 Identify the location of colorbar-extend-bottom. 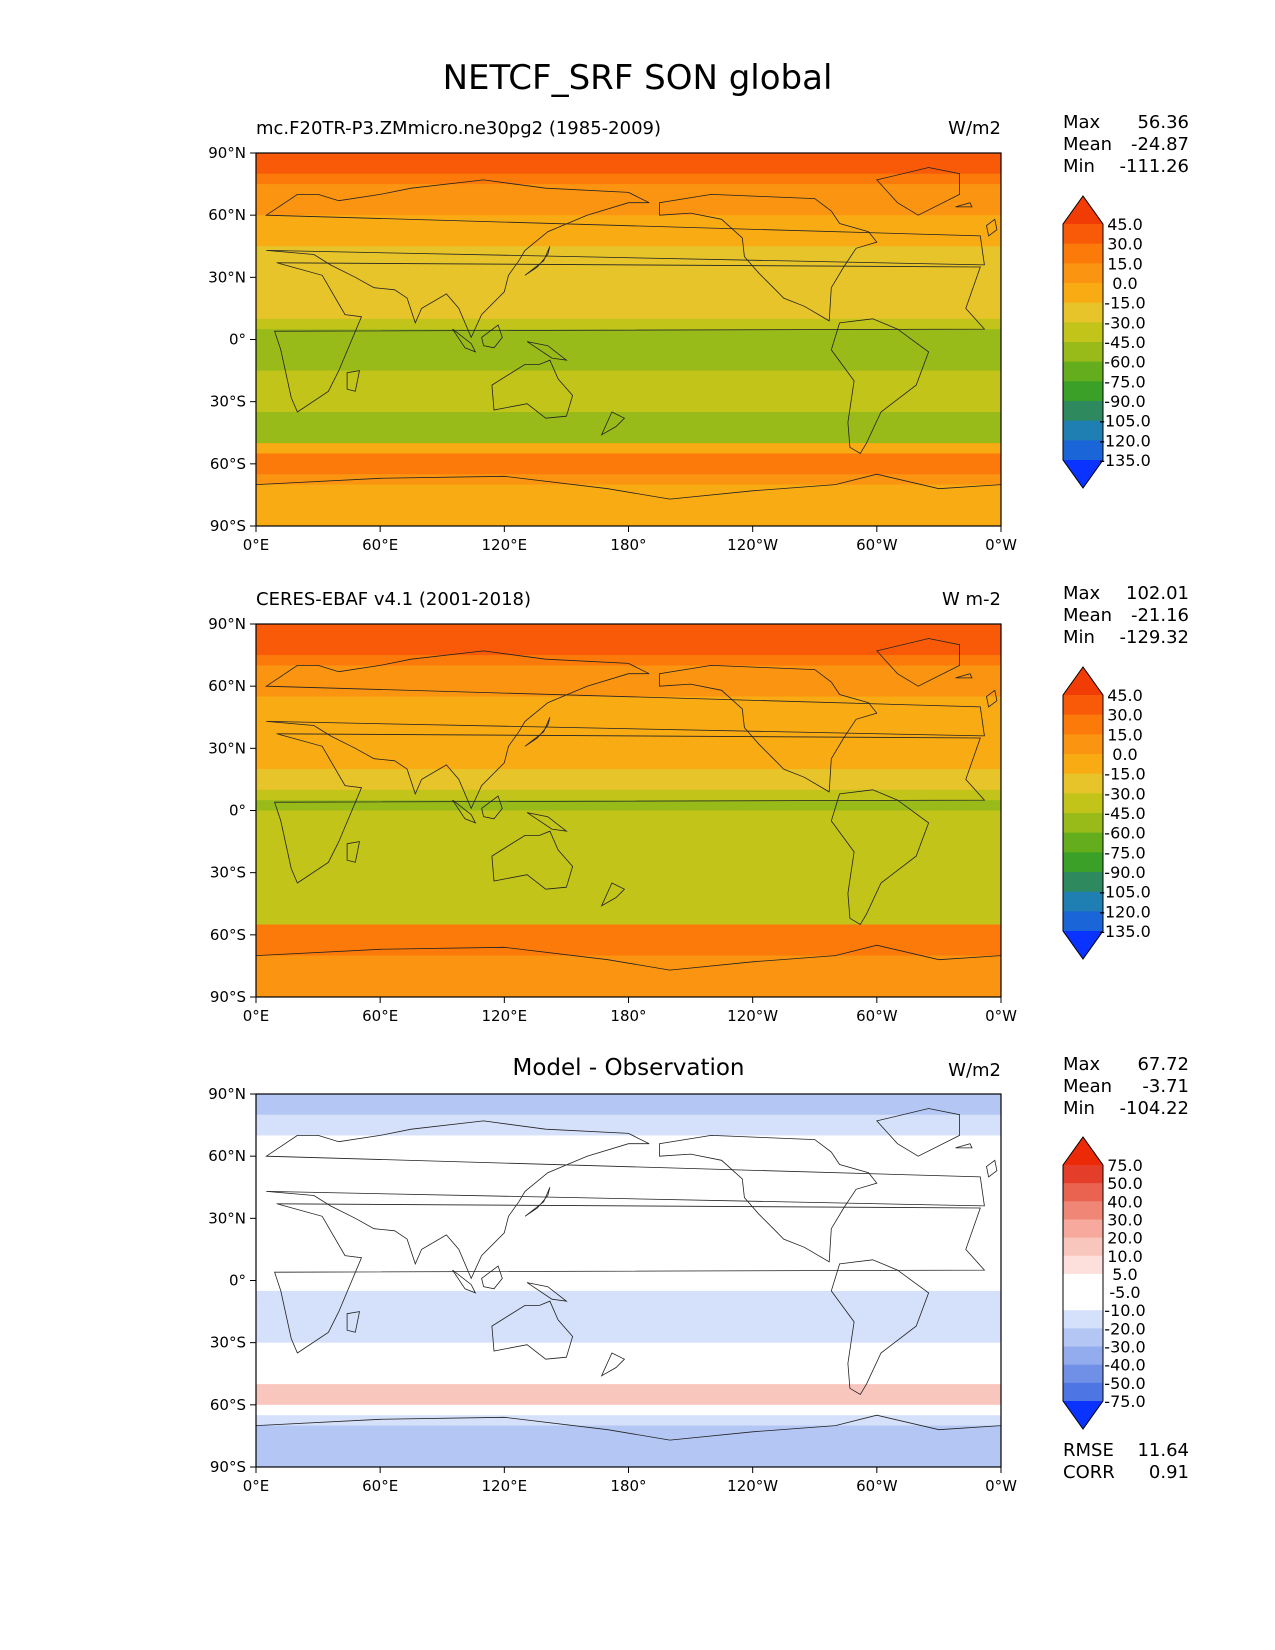
(1083, 945).